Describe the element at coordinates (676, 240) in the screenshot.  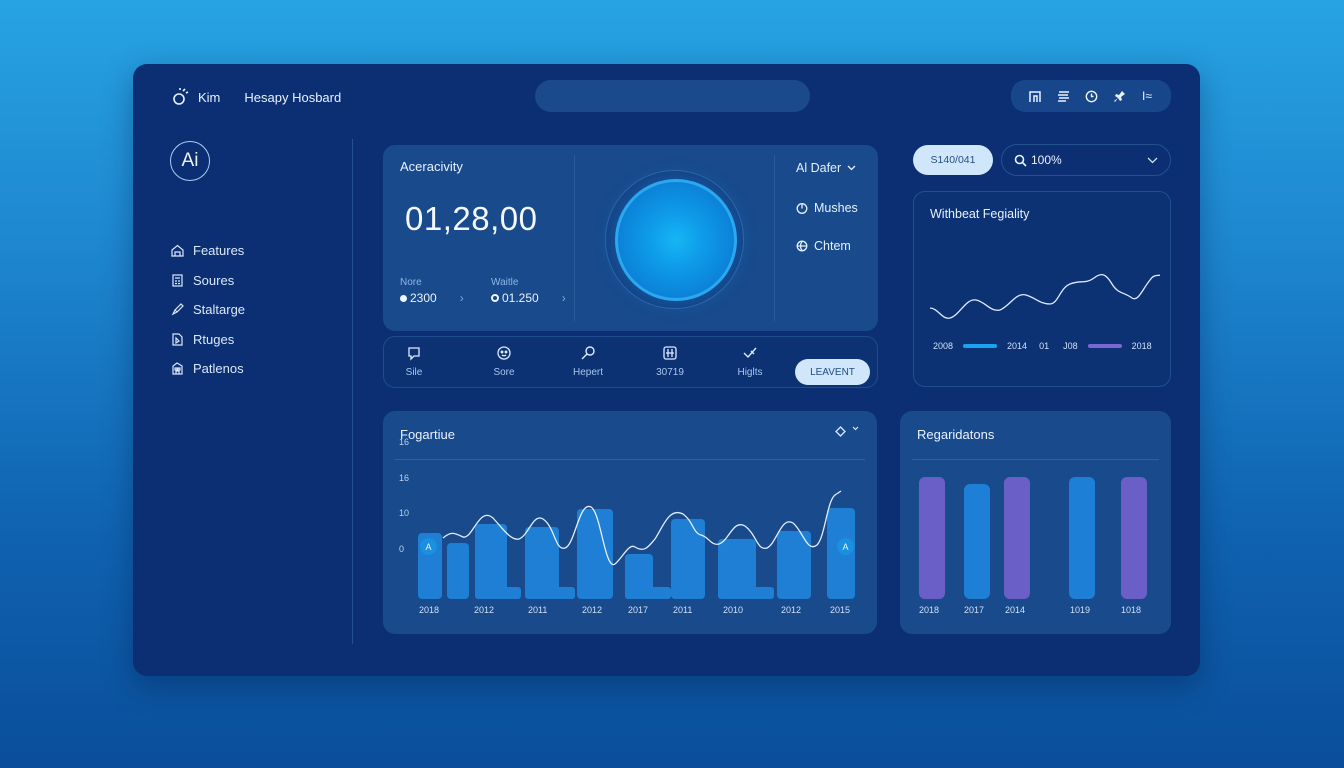
I see `ai-orb` at that location.